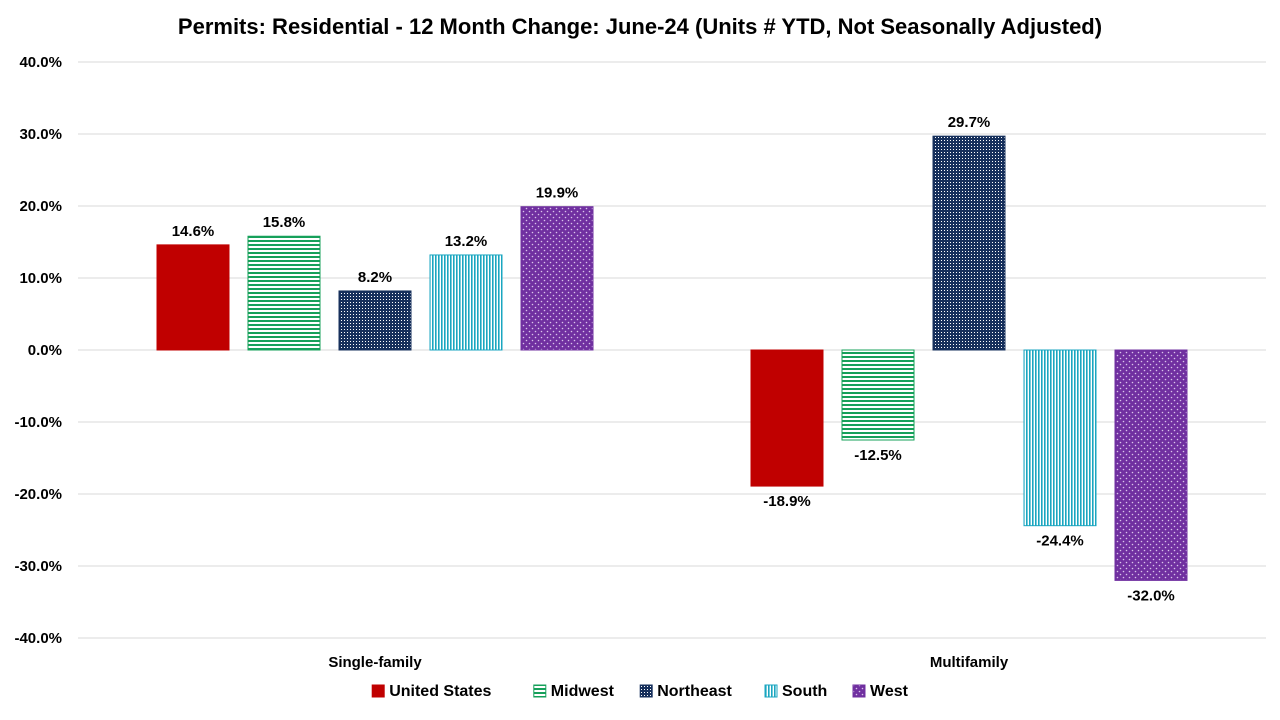 The image size is (1280, 720). Describe the element at coordinates (38, 638) in the screenshot. I see `y-tick-label: -40.0%` at that location.